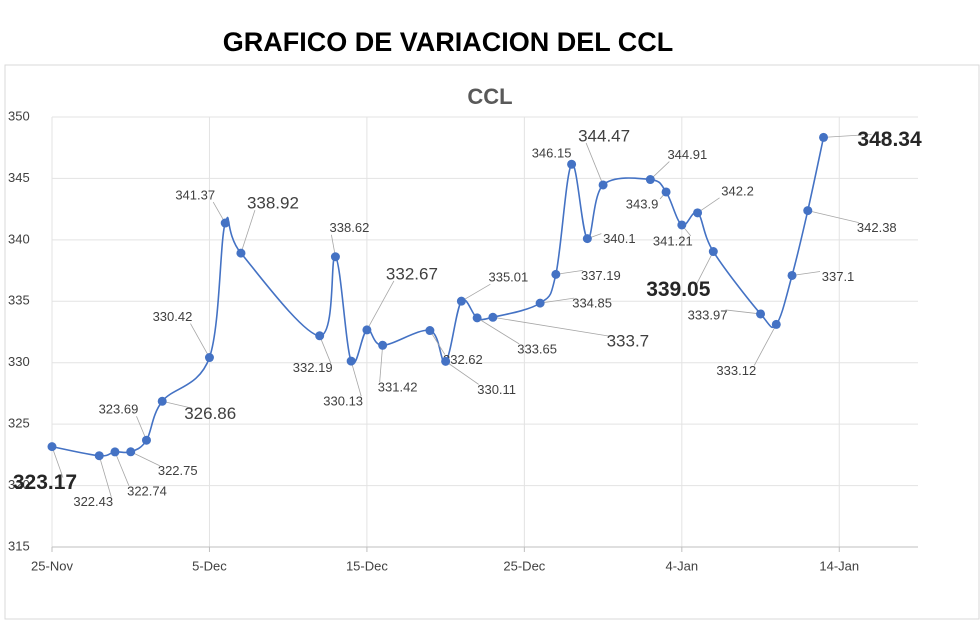 The image size is (980, 625). Describe the element at coordinates (463, 359) in the screenshot. I see `data-label: 332.62` at that location.